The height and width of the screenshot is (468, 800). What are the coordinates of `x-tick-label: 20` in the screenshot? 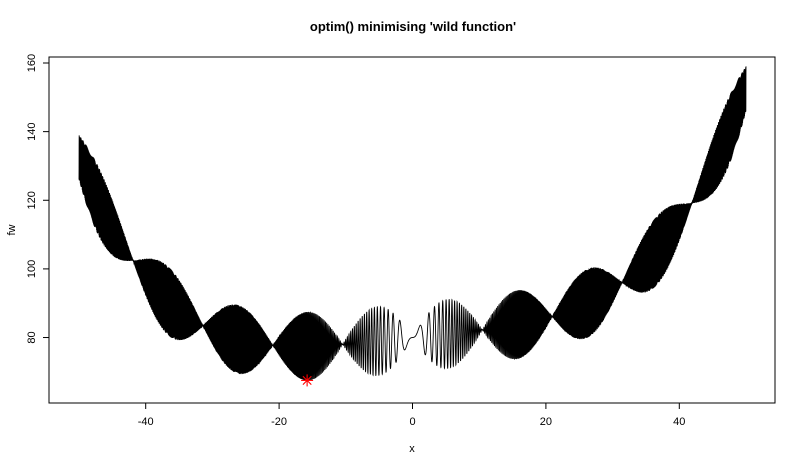 It's located at (546, 422).